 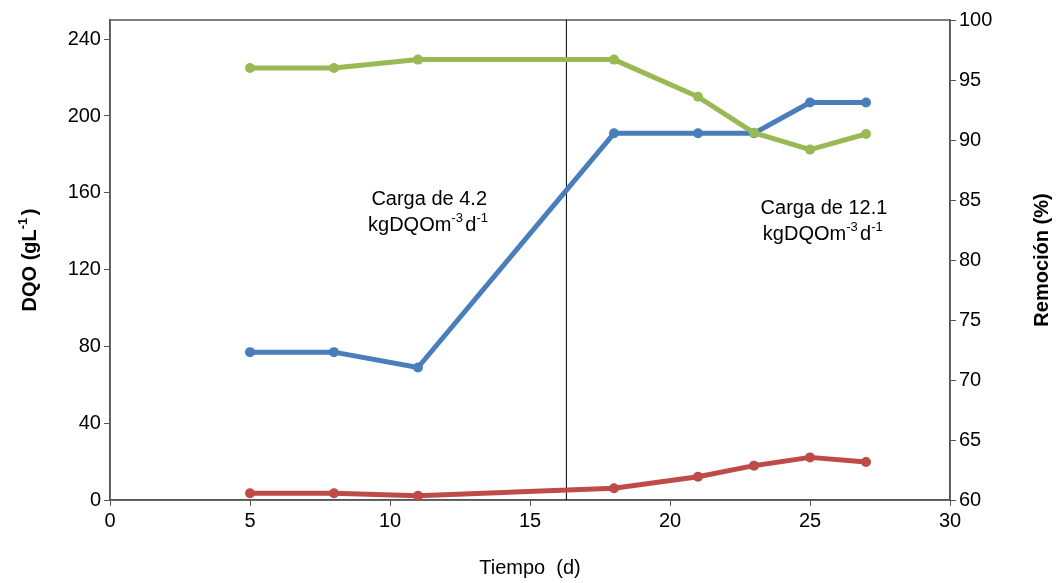 I want to click on y-tick-label: 40, so click(x=89, y=421).